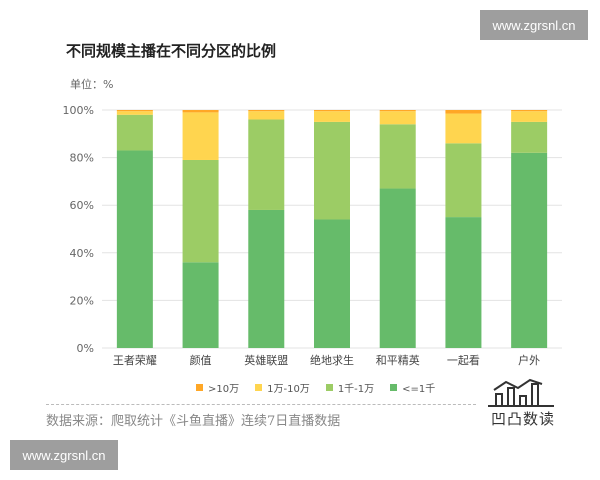 Image resolution: width=600 pixels, height=480 pixels. Describe the element at coordinates (261, 404) in the screenshot. I see `footer-divider` at that location.